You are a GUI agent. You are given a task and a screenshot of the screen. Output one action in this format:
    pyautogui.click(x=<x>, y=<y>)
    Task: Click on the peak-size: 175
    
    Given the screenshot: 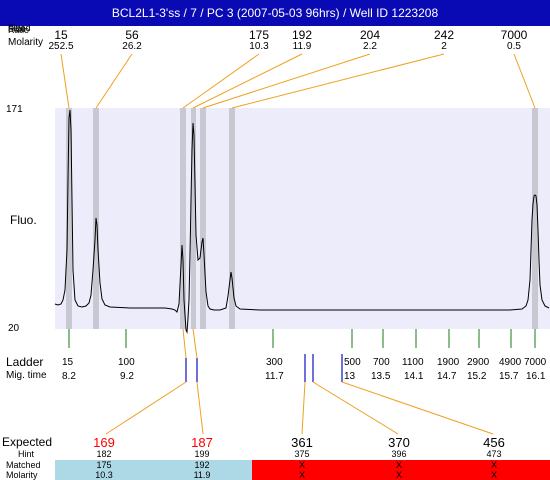 What is the action you would take?
    pyautogui.click(x=259, y=35)
    